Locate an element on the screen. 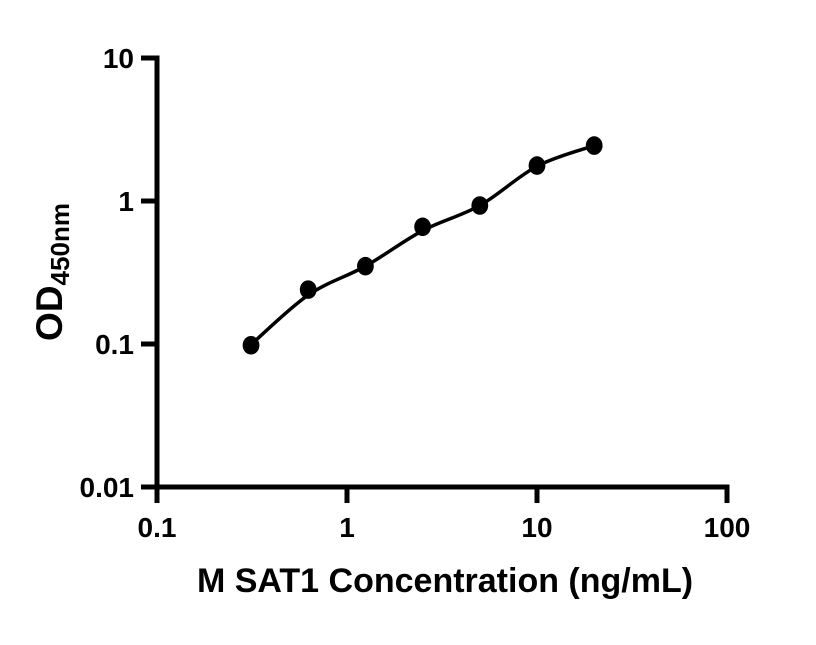 The image size is (816, 645). y-tick-label: 1 is located at coordinates (126, 201).